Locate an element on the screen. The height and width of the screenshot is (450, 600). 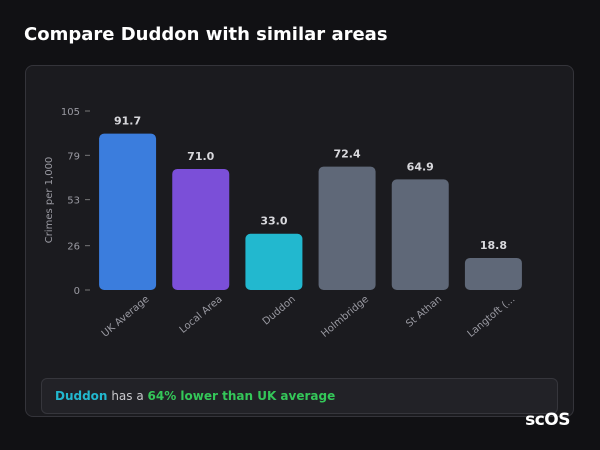
y-axis-label: Crimes per 1,000 is located at coordinates (49, 200).